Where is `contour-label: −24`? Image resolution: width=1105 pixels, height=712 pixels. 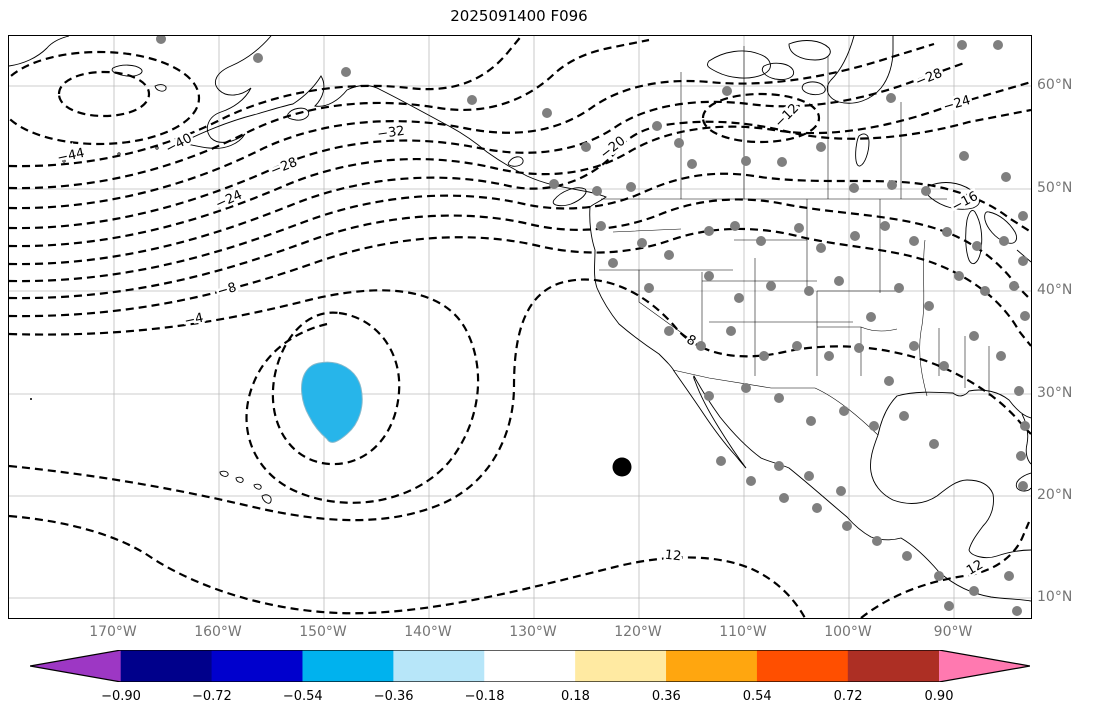
contour-label: −24 is located at coordinates (957, 104).